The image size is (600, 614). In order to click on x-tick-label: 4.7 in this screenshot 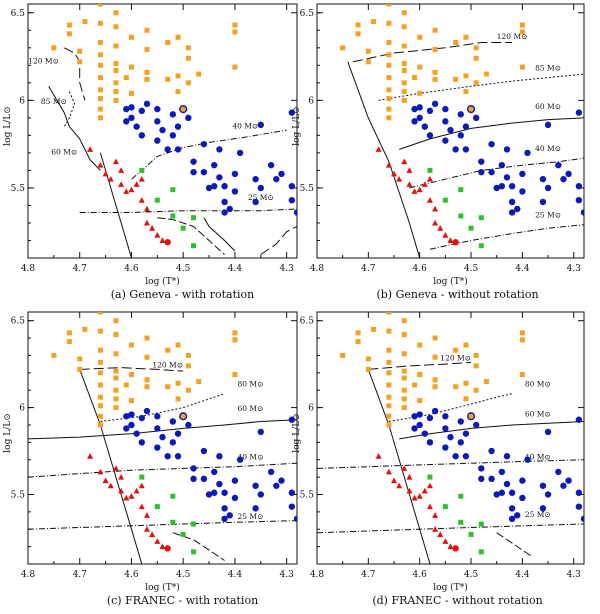, I will do `click(368, 269)`.